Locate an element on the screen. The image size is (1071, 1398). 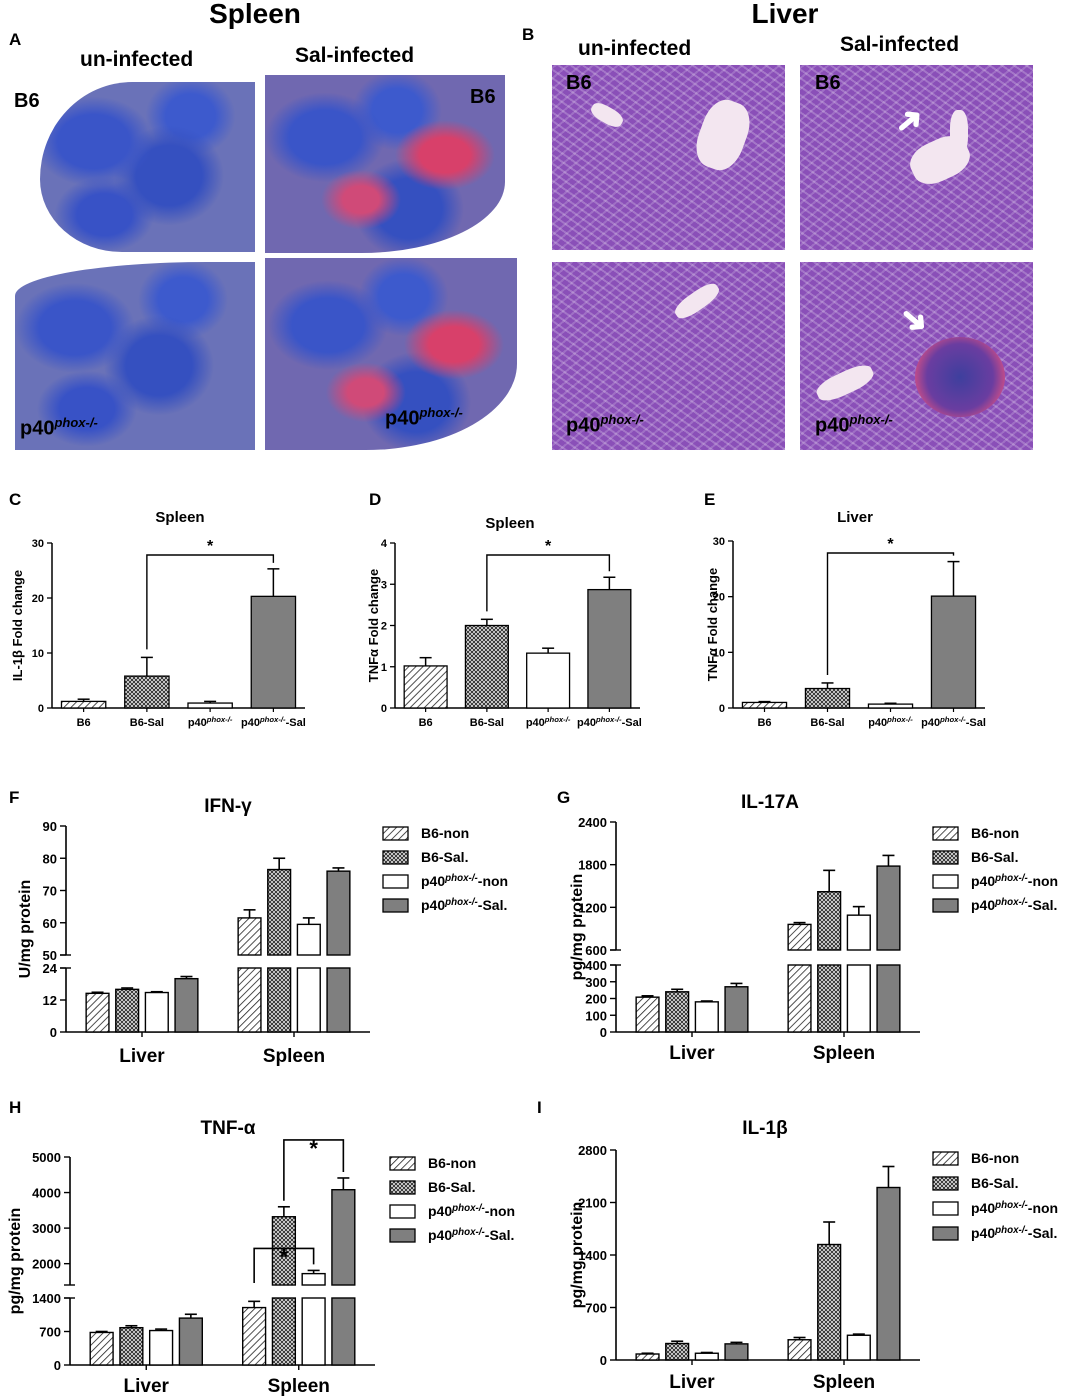
group-label-I: Liver is located at coordinates (692, 1382).